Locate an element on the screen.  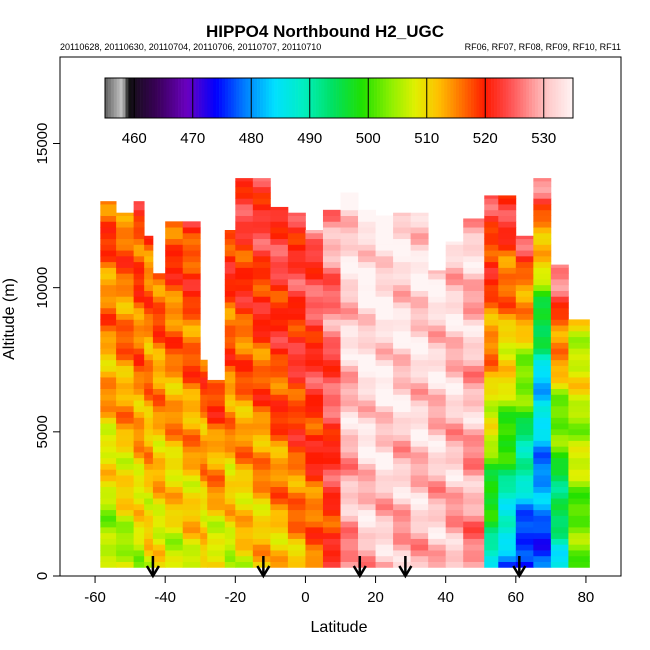
colorbar-tick-label: 470 is located at coordinates (192, 138).